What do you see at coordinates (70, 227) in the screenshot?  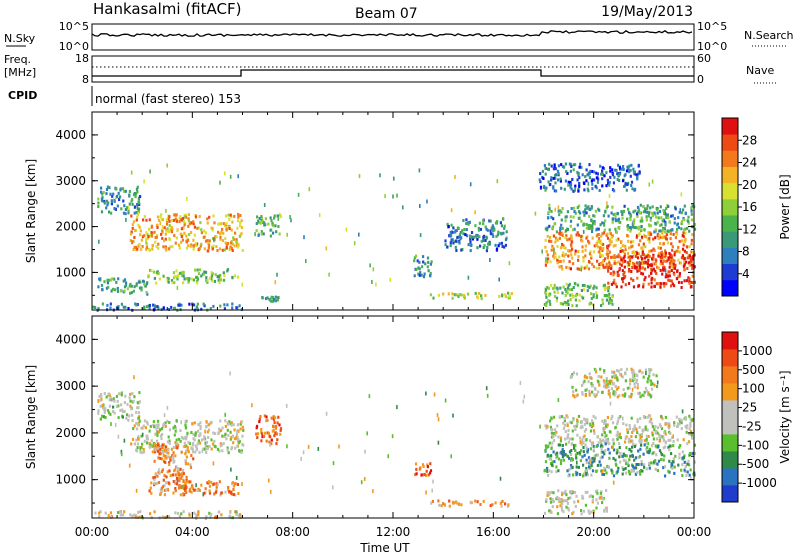 I see `power-ytick-label: 2000` at bounding box center [70, 227].